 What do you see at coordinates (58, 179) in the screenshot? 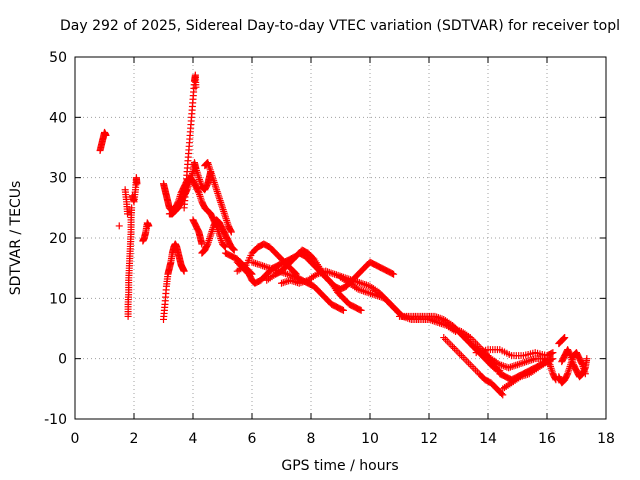
I see `y-tick-label: 30` at bounding box center [58, 179].